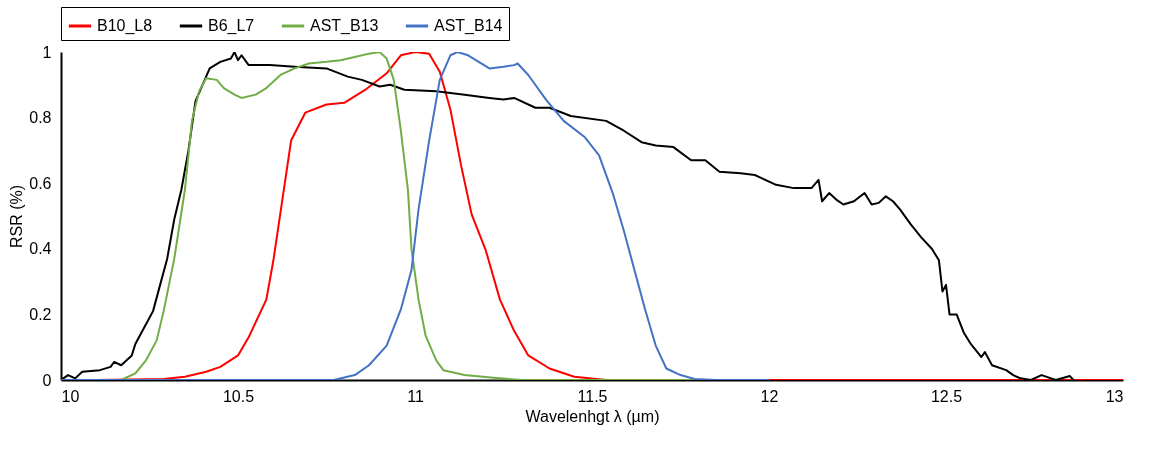 The image size is (1169, 463). Describe the element at coordinates (769, 396) in the screenshot. I see `x-tick-label: 12` at that location.